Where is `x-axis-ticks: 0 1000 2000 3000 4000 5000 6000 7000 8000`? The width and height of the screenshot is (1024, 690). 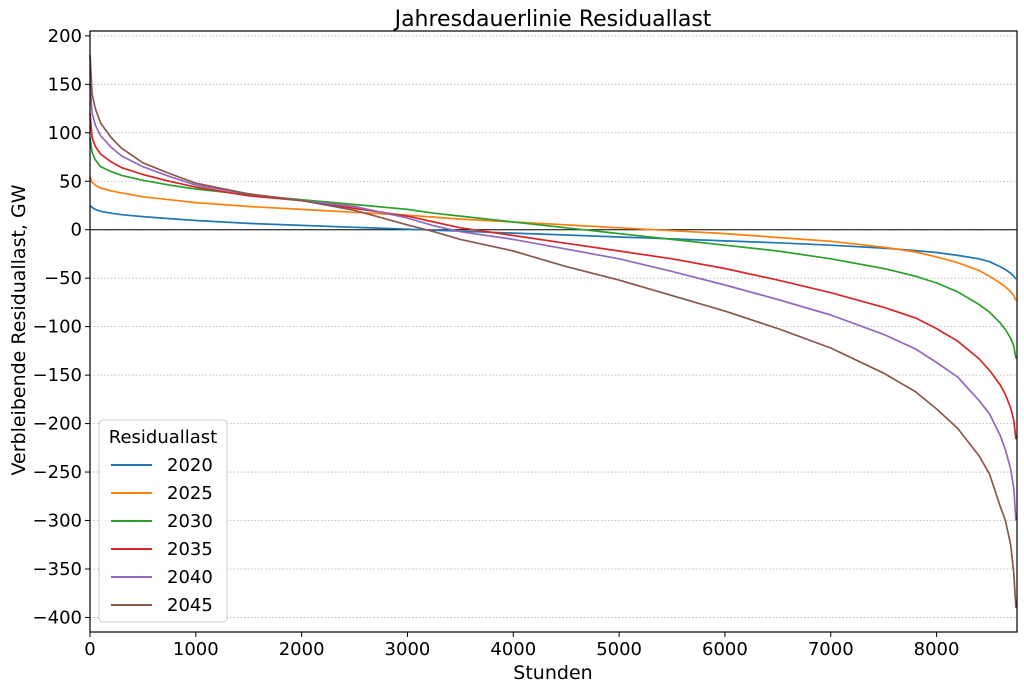
x-axis-ticks: 0 1000 2000 3000 4000 5000 6000 7000 8000 is located at coordinates (521, 646).